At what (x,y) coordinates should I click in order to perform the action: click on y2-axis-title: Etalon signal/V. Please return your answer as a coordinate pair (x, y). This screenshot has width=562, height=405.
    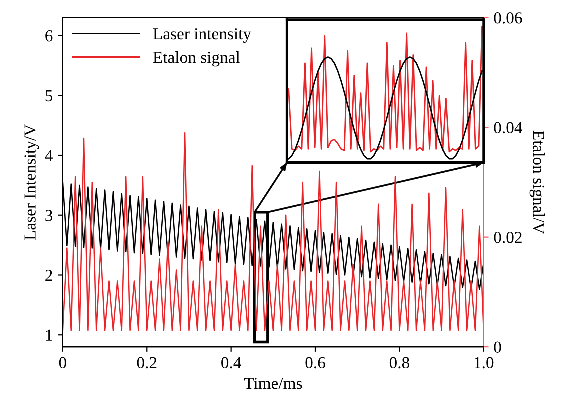
    Looking at the image, I should click on (537, 182).